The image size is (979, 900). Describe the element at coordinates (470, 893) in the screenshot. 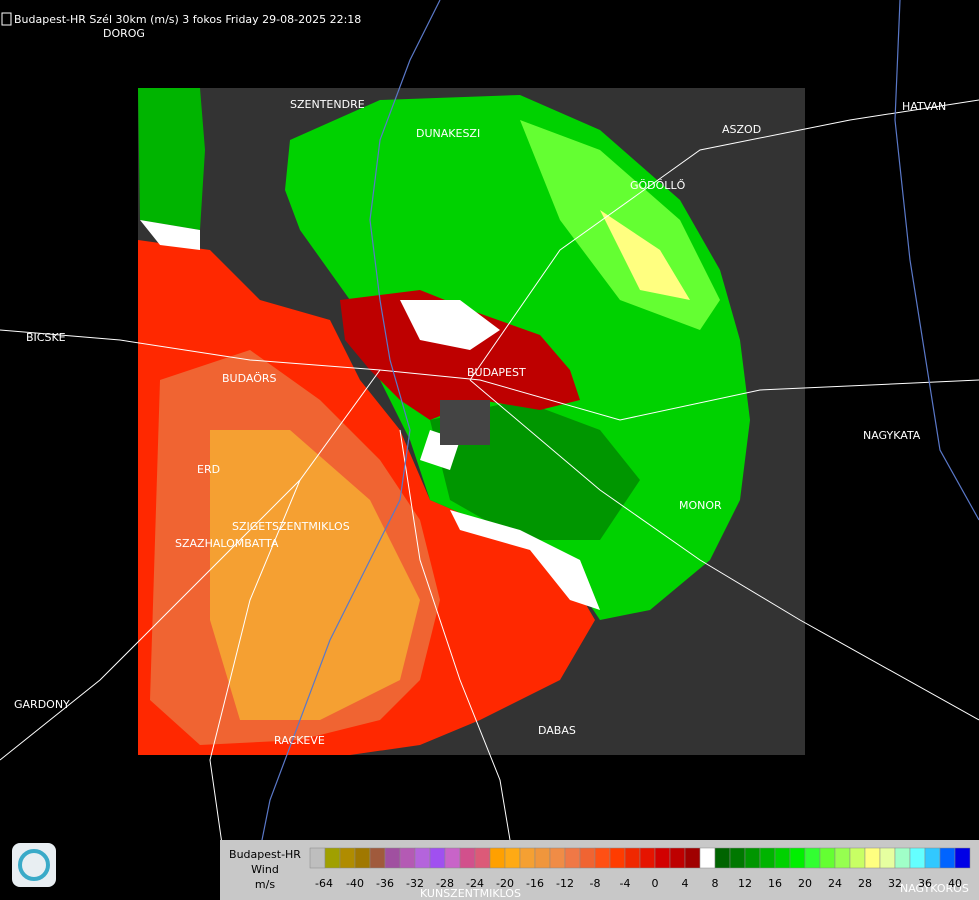

I see `place-label: KUNSZENTMIKLOS` at that location.